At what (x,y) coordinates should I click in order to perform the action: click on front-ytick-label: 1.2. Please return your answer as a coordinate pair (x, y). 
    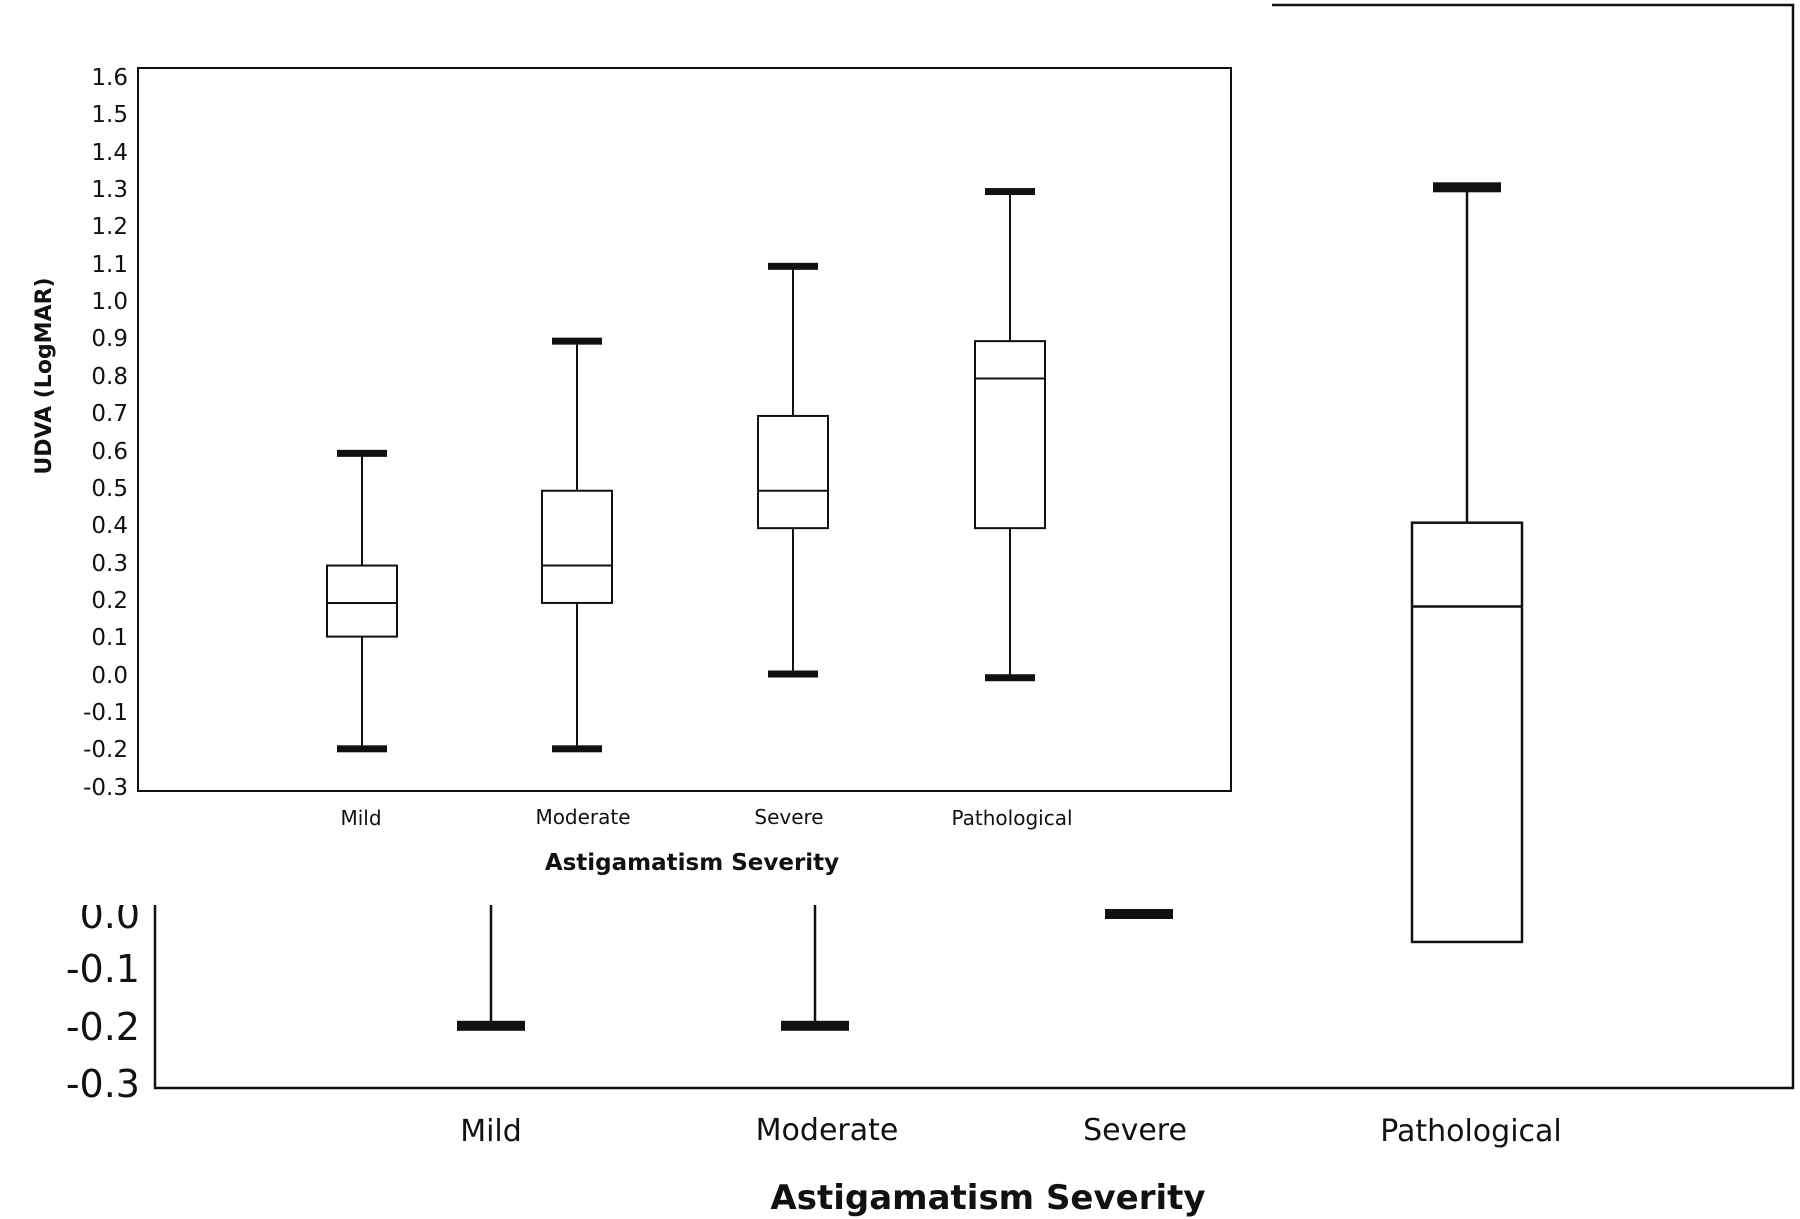
    Looking at the image, I should click on (109, 227).